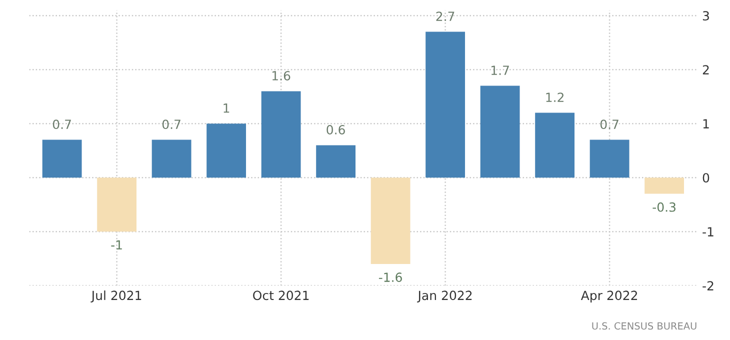 Image resolution: width=730 pixels, height=340 pixels. Describe the element at coordinates (444, 296) in the screenshot. I see `x-tick-label: Jan 2022` at that location.